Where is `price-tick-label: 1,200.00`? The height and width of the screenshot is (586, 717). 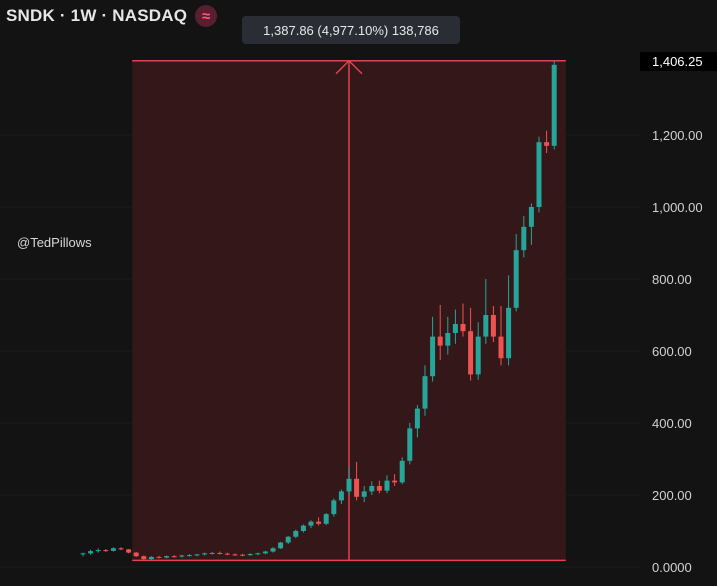
price-tick-label: 1,200.00 is located at coordinates (677, 135).